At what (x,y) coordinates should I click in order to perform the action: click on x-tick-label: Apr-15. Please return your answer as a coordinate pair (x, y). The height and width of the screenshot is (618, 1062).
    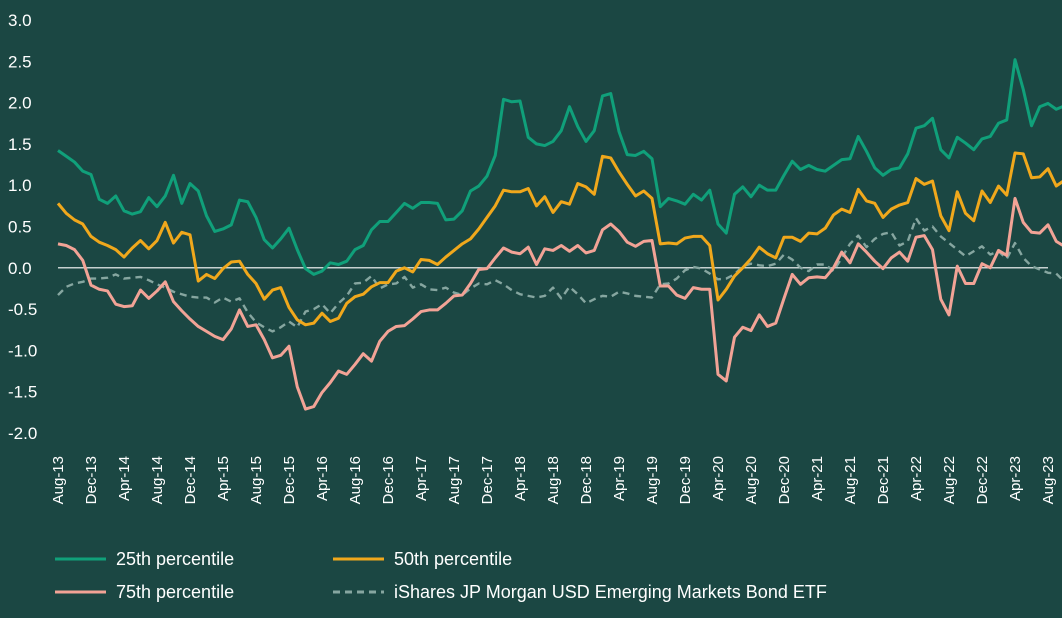
    Looking at the image, I should click on (223, 478).